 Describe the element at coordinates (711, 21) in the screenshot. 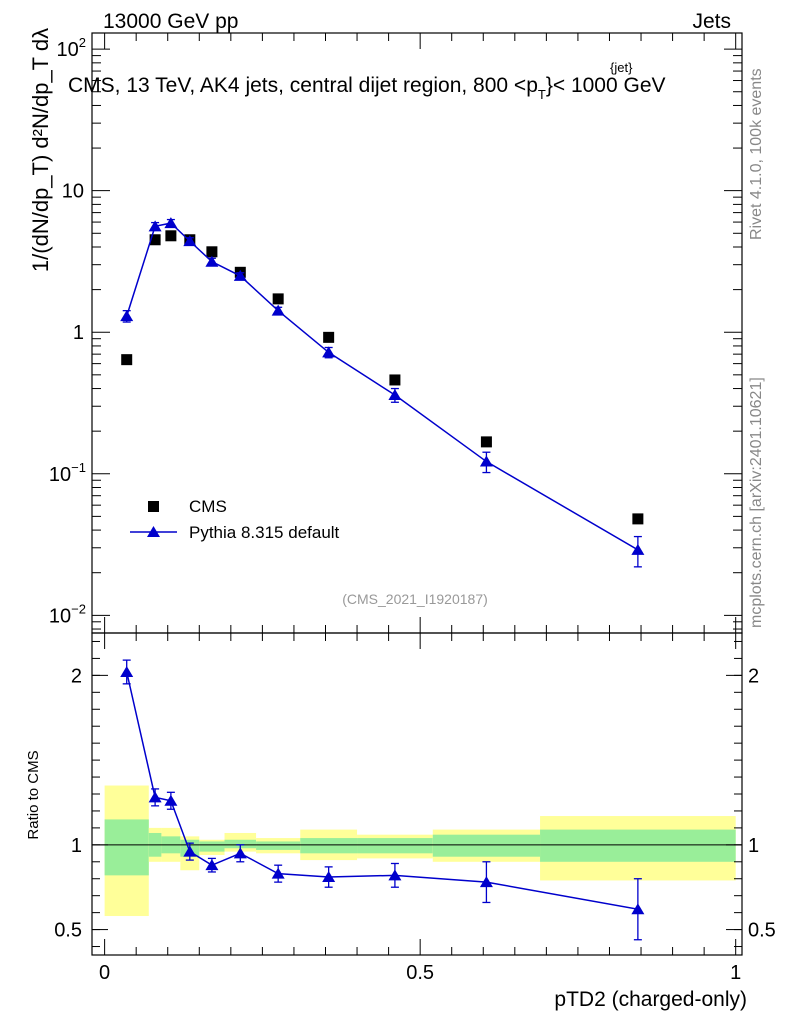

I see `jets-label: Jets` at that location.